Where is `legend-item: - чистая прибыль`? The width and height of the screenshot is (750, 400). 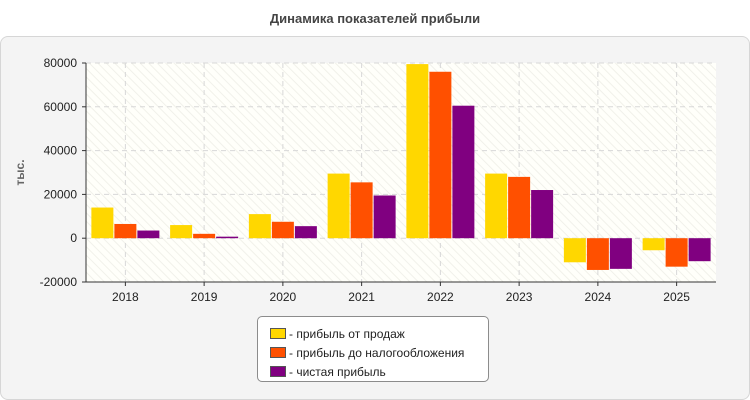 legend-item: - чистая прибыль is located at coordinates (379, 371).